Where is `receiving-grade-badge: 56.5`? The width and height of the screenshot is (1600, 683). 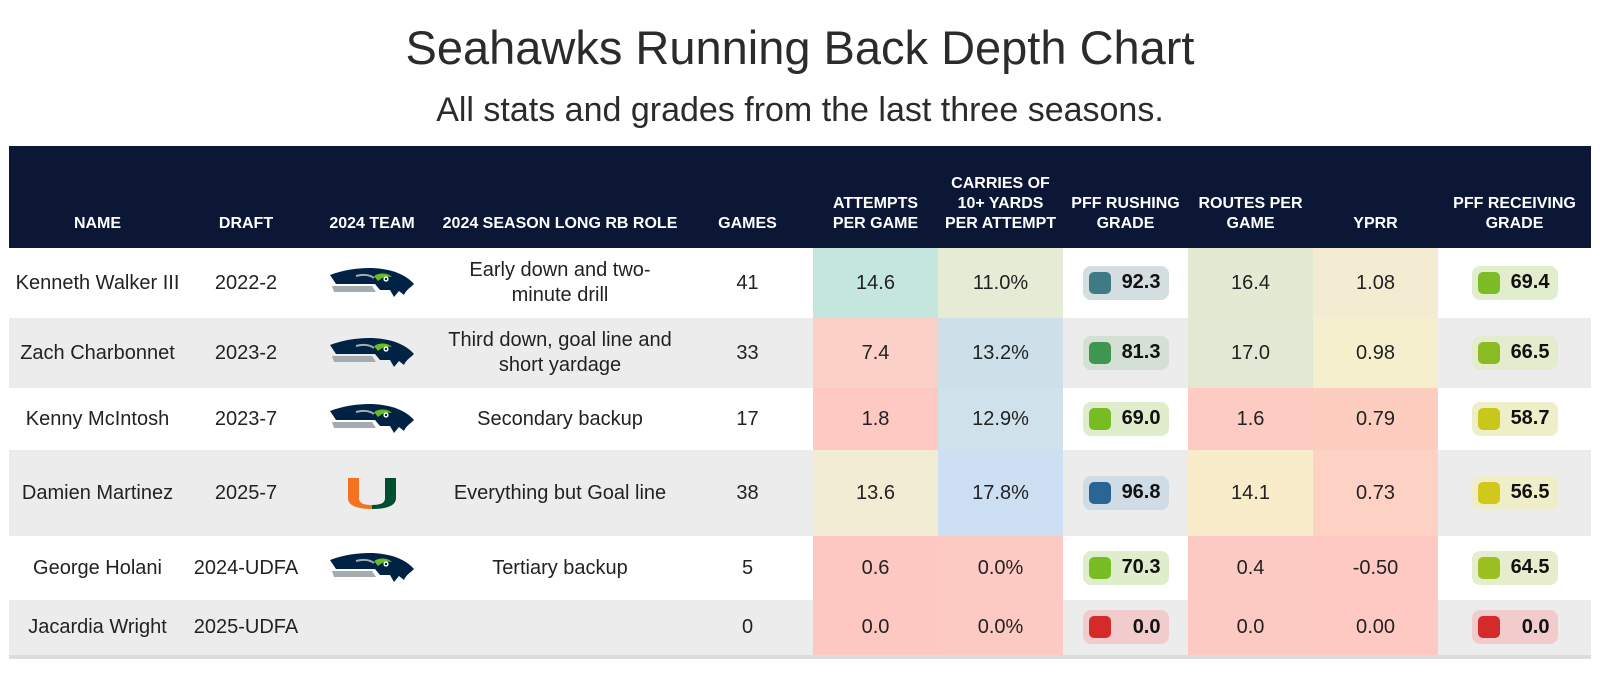
receiving-grade-badge: 56.5 is located at coordinates (1514, 492).